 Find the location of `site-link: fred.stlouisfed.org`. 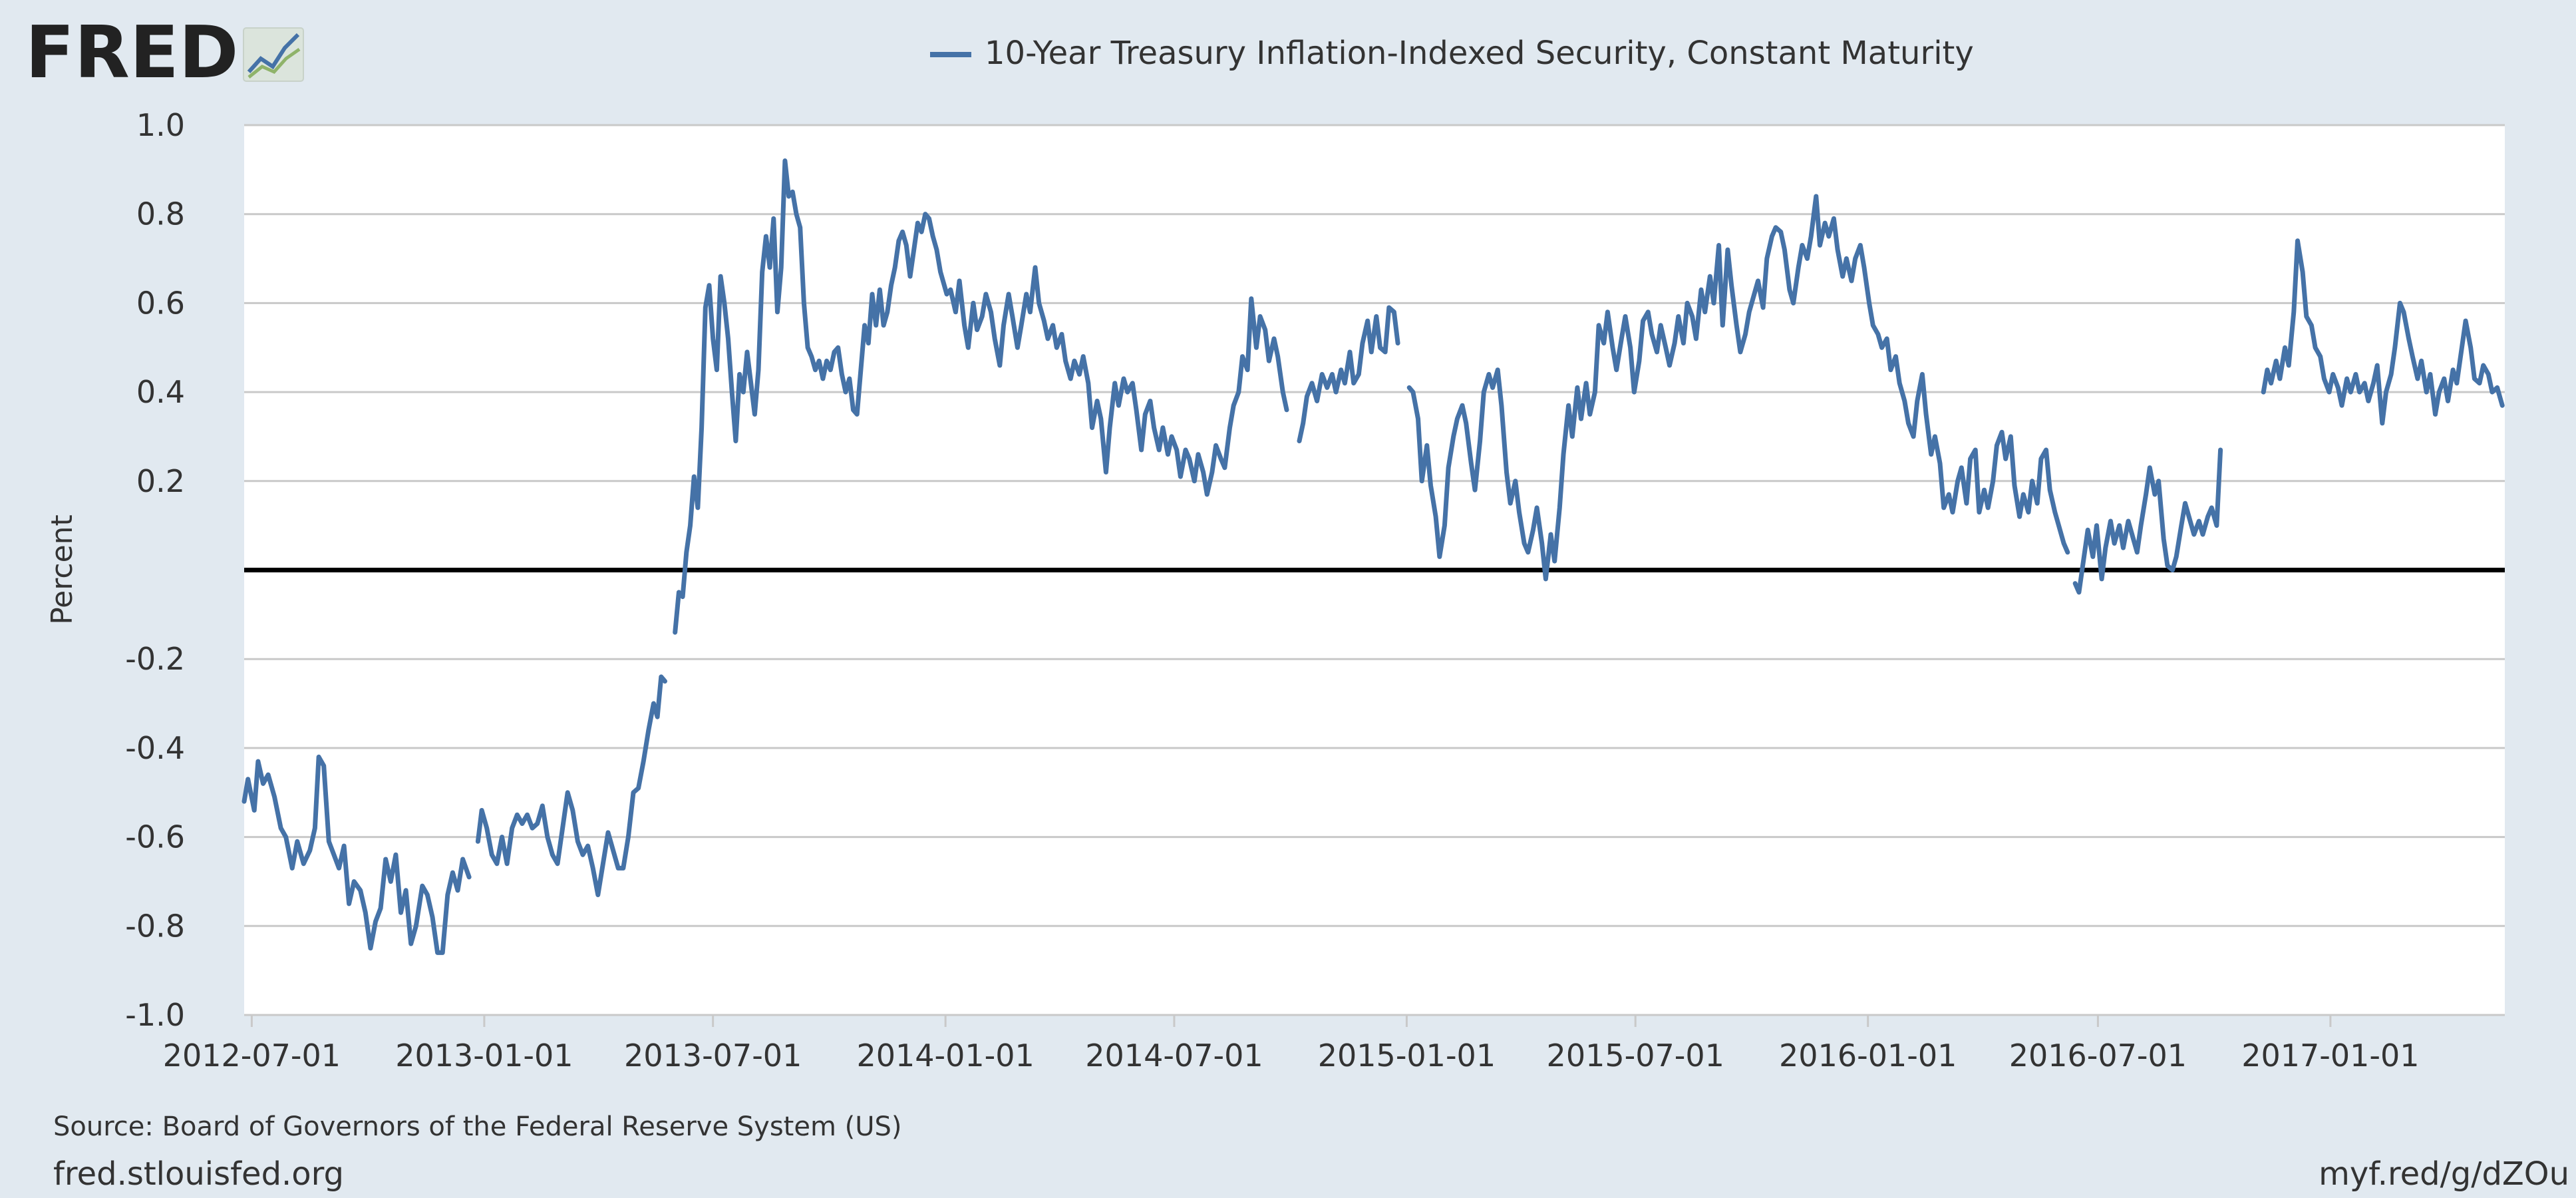

site-link: fred.stlouisfed.org is located at coordinates (198, 1174).